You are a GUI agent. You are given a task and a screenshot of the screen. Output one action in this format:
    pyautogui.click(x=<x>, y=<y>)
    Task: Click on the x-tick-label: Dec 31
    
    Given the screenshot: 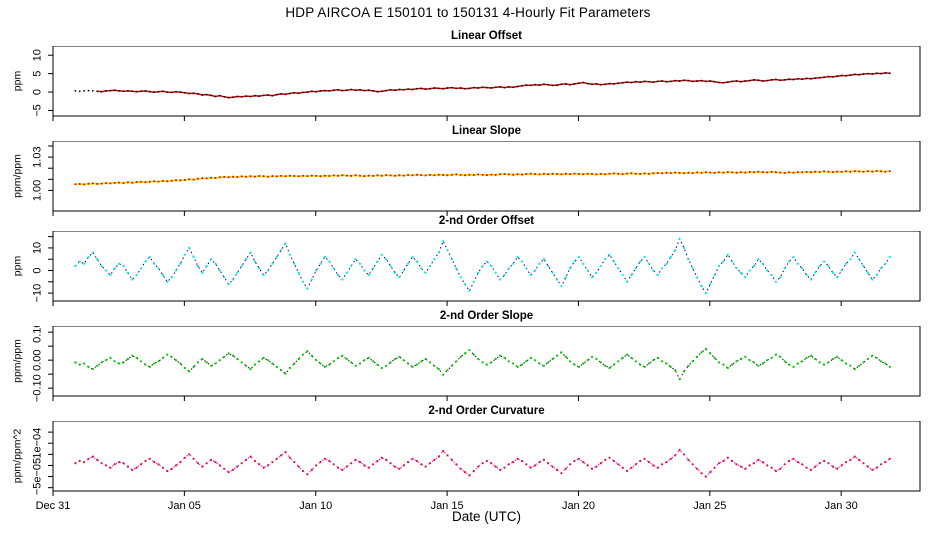 What is the action you would take?
    pyautogui.click(x=53, y=506)
    